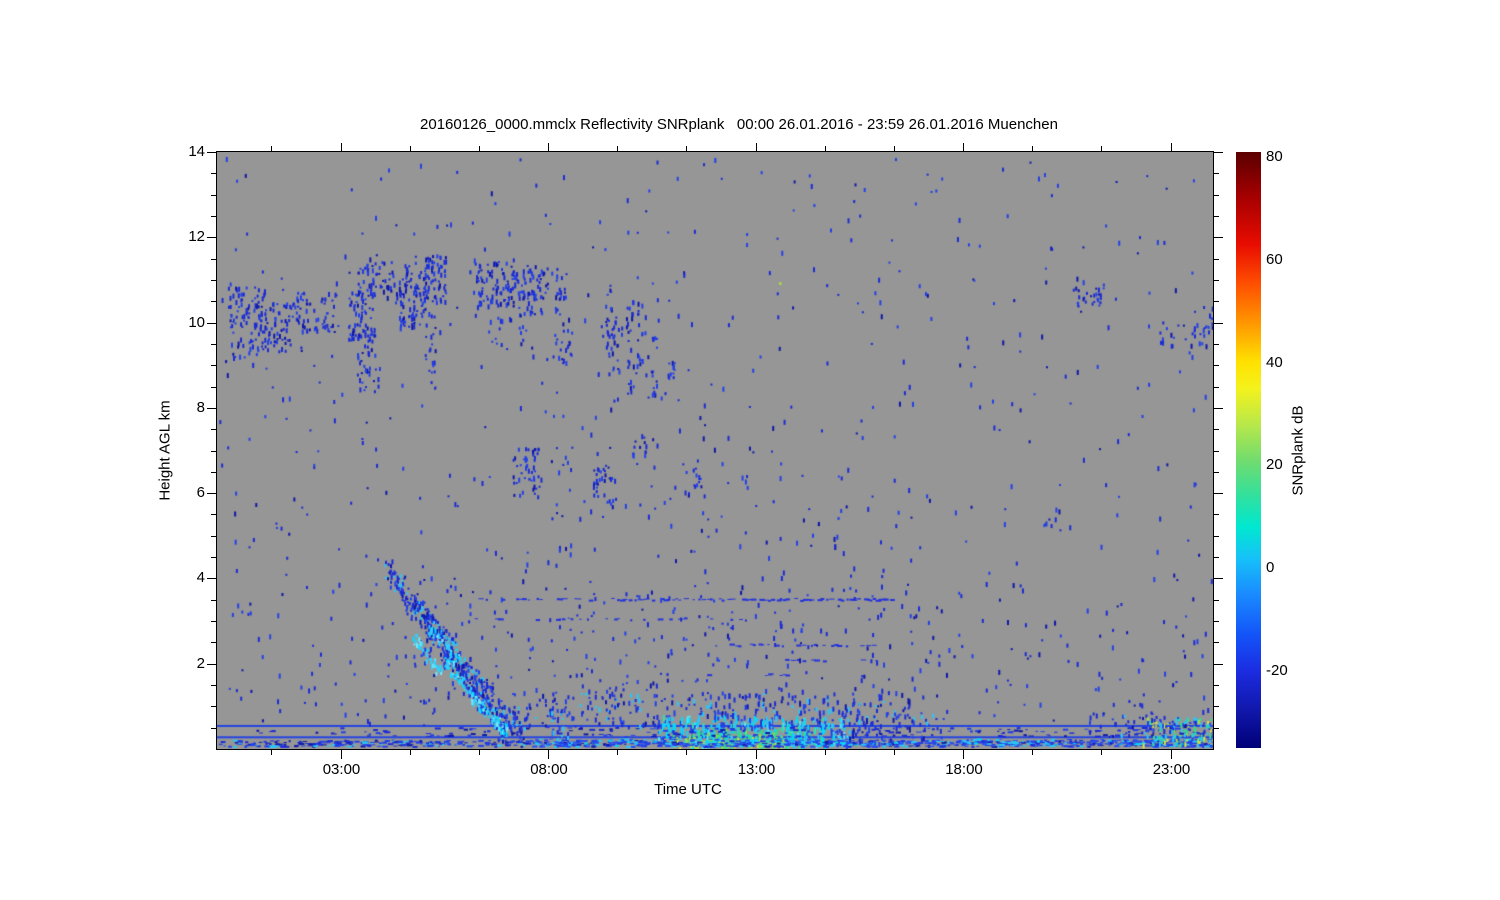  I want to click on colorbar-label: SNRplank dB, so click(1298, 450).